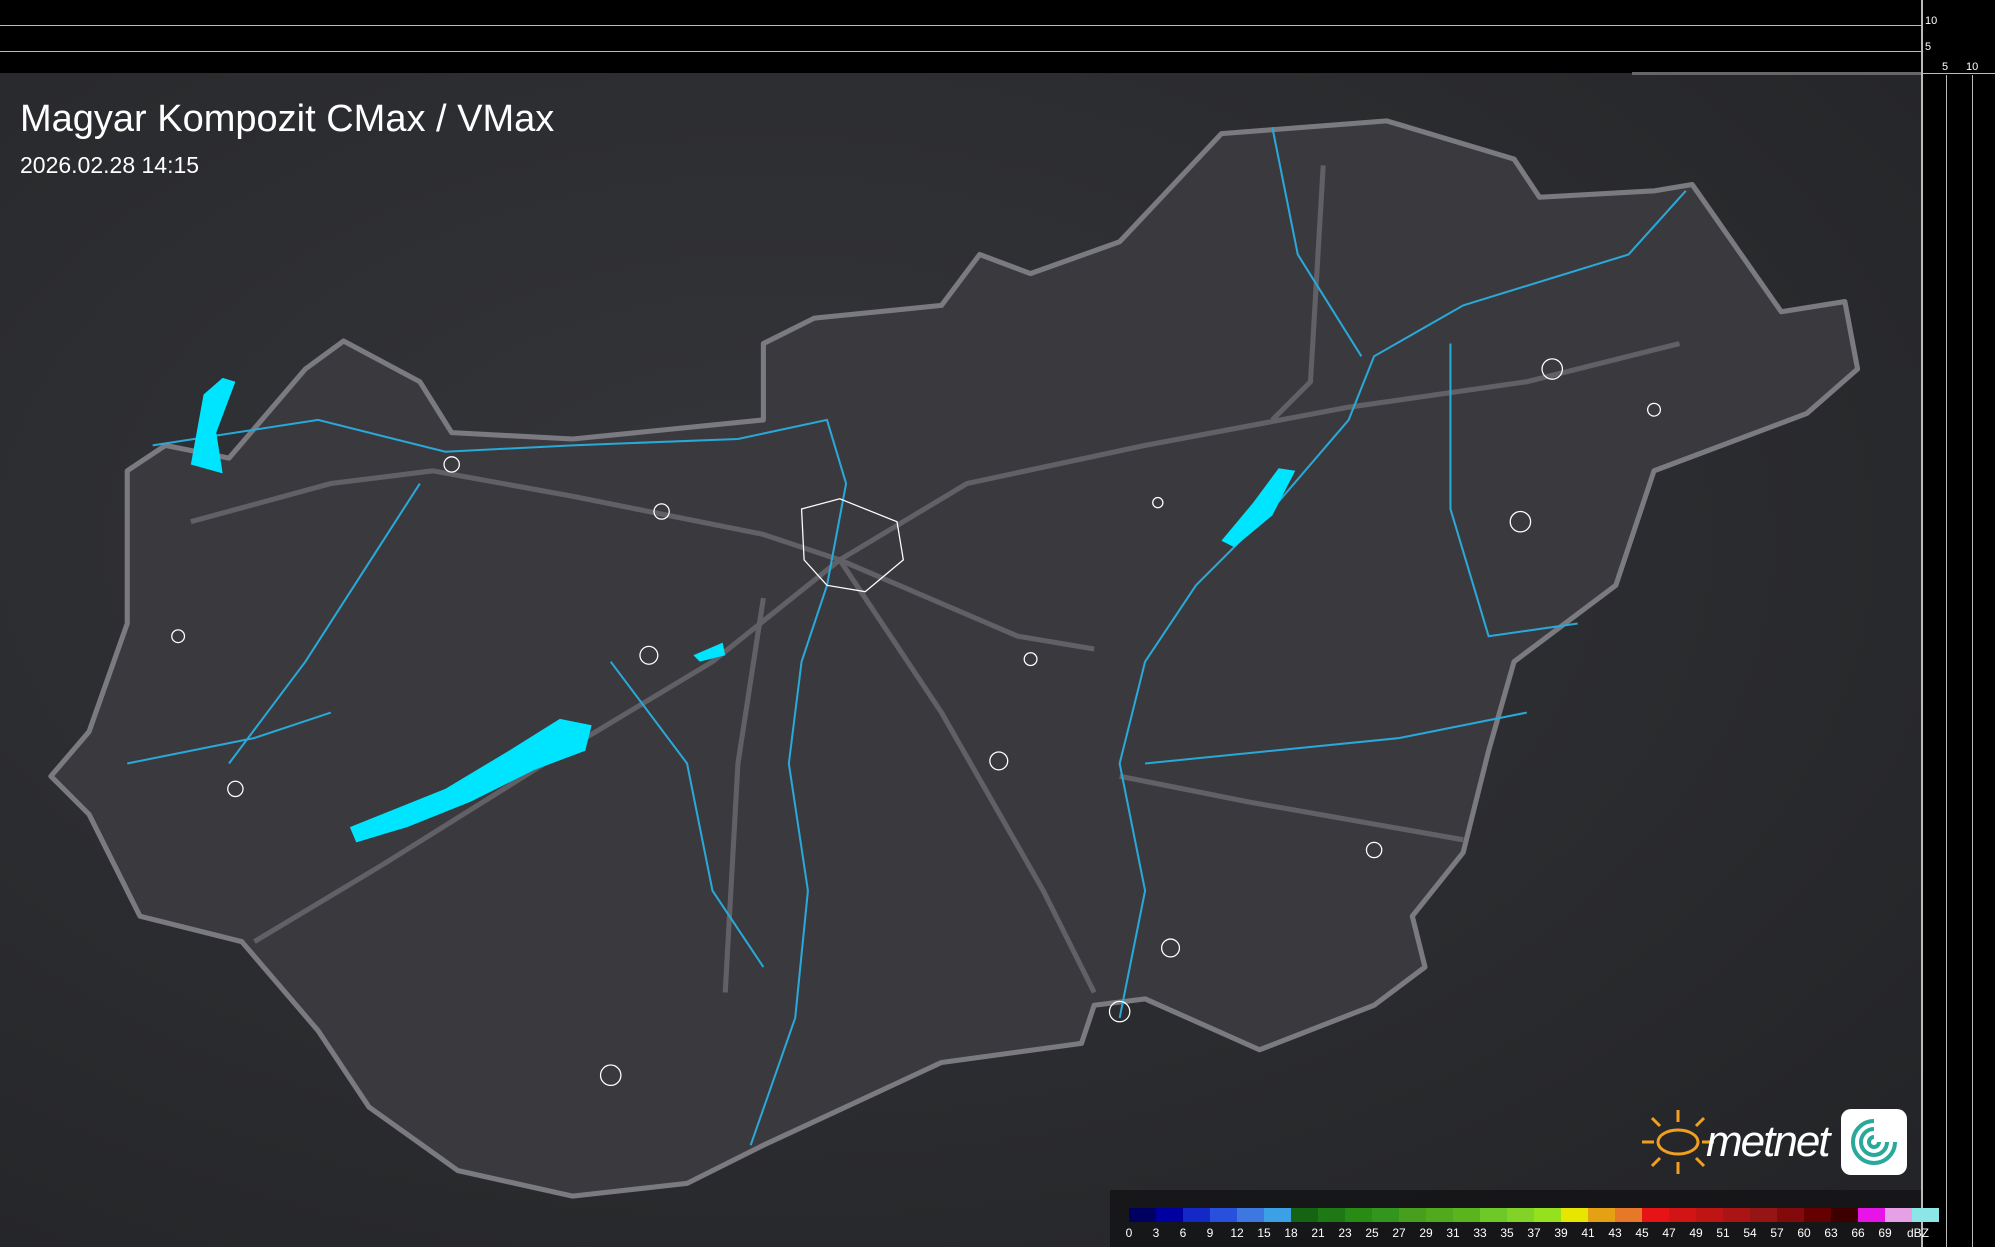 The image size is (1995, 1247). I want to click on legend-label: 18, so click(1291, 1233).